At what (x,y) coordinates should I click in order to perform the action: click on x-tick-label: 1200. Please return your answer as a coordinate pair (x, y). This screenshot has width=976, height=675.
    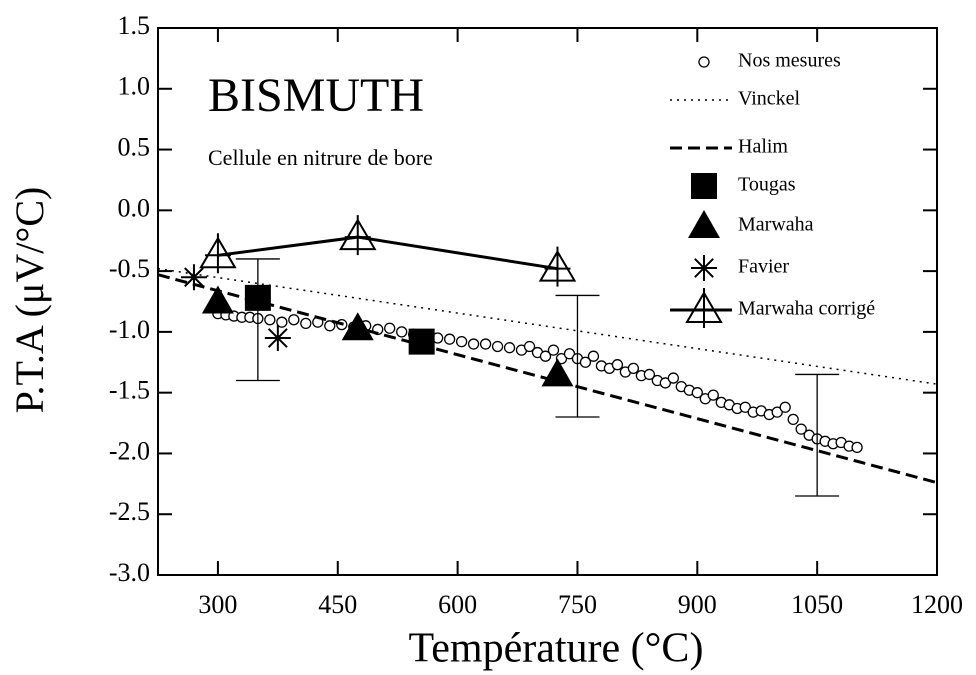
    Looking at the image, I should click on (937, 604).